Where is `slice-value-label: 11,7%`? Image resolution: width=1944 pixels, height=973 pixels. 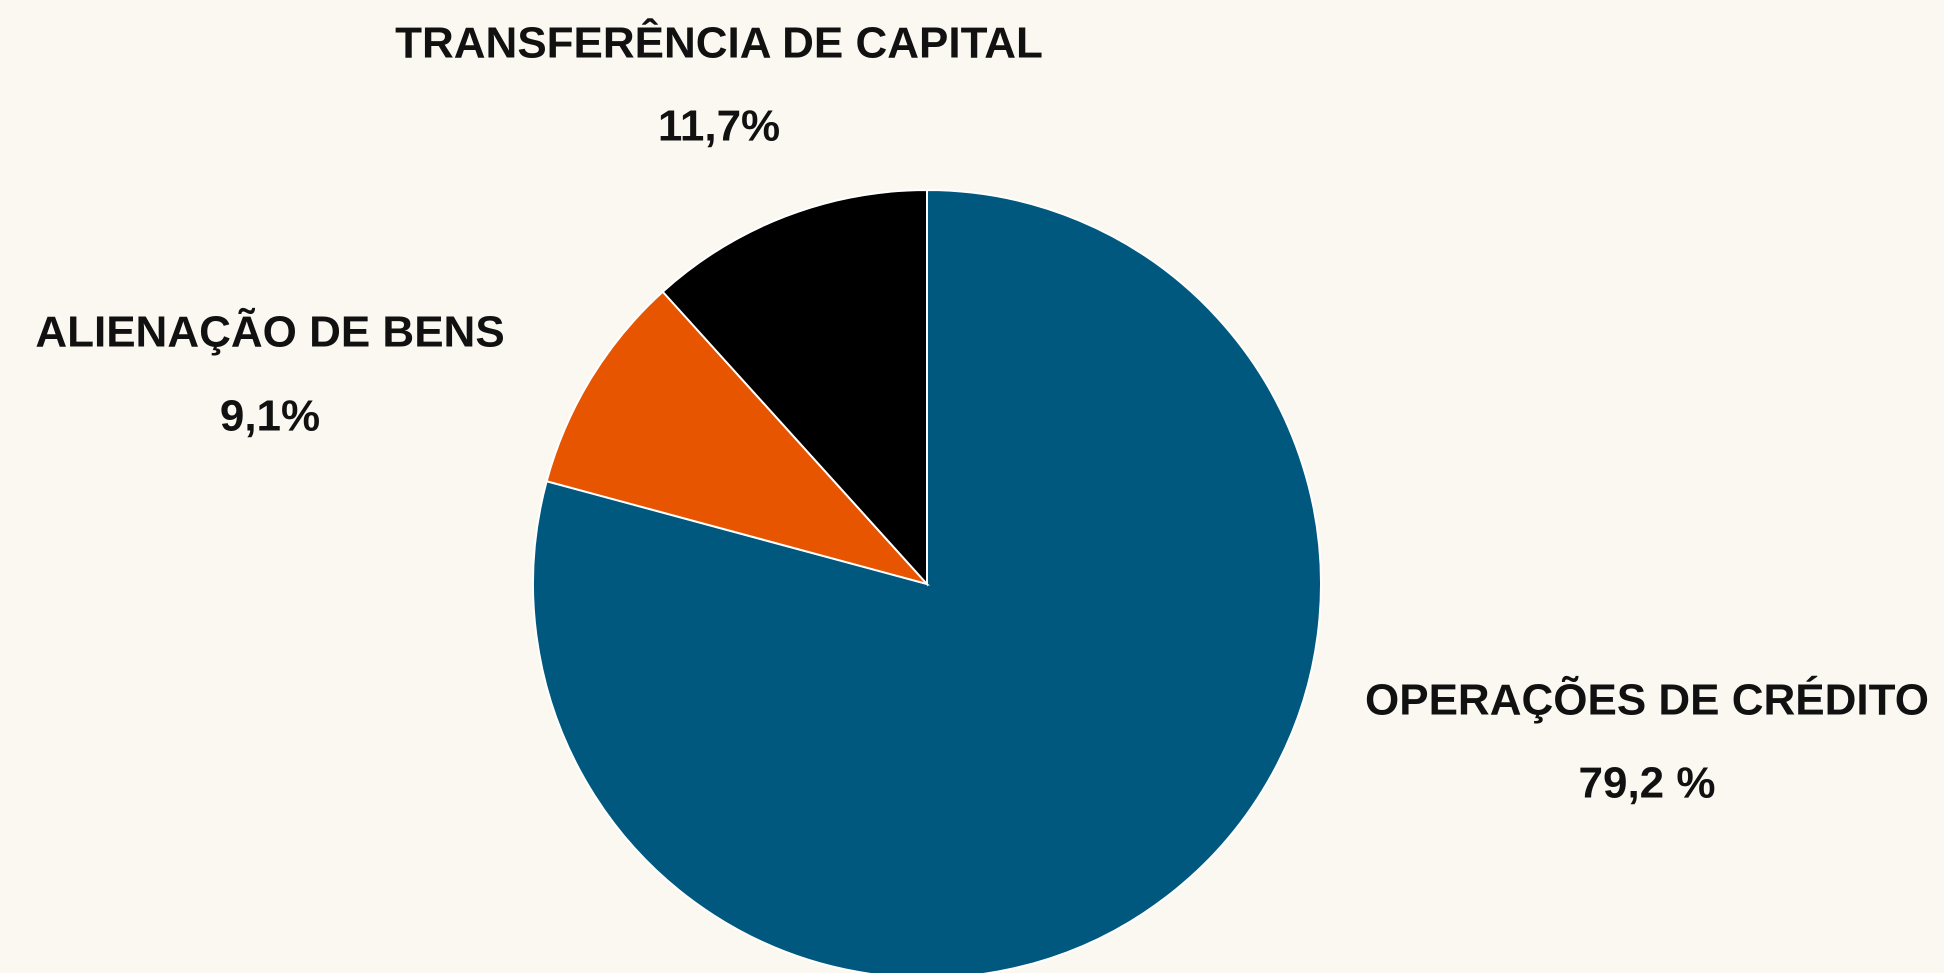
slice-value-label: 11,7% is located at coordinates (719, 126).